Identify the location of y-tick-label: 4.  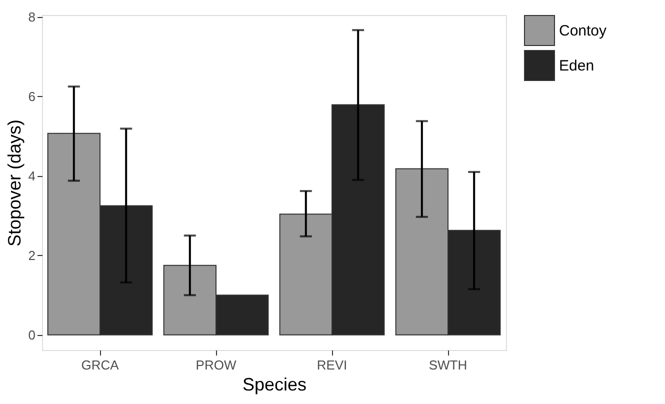
(32, 176).